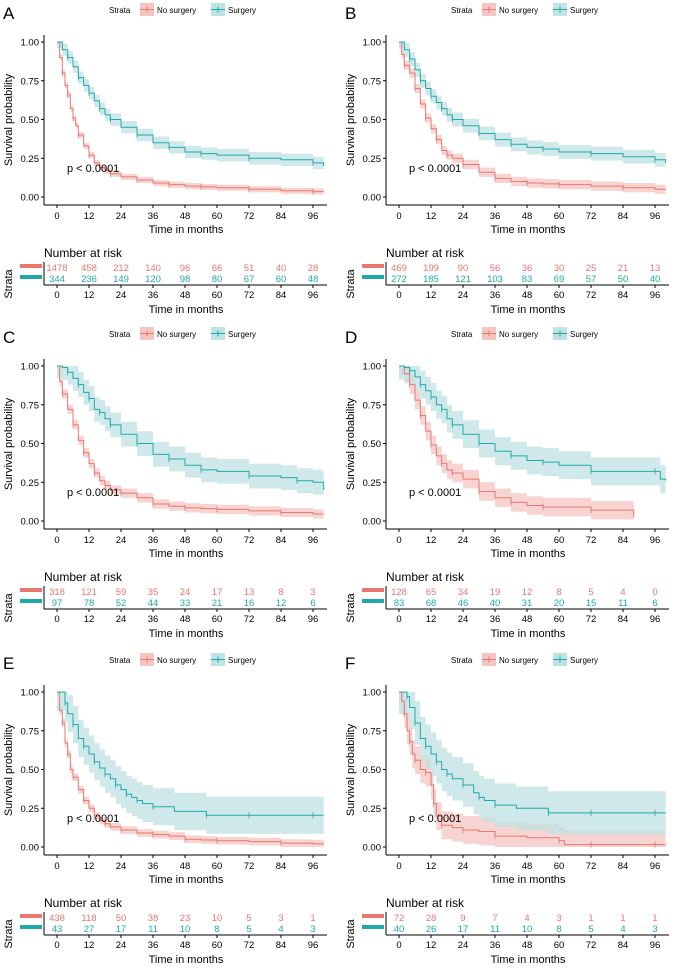 Image resolution: width=684 pixels, height=975 pixels. What do you see at coordinates (654, 929) in the screenshot?
I see `risk-count-surgery: 3` at bounding box center [654, 929].